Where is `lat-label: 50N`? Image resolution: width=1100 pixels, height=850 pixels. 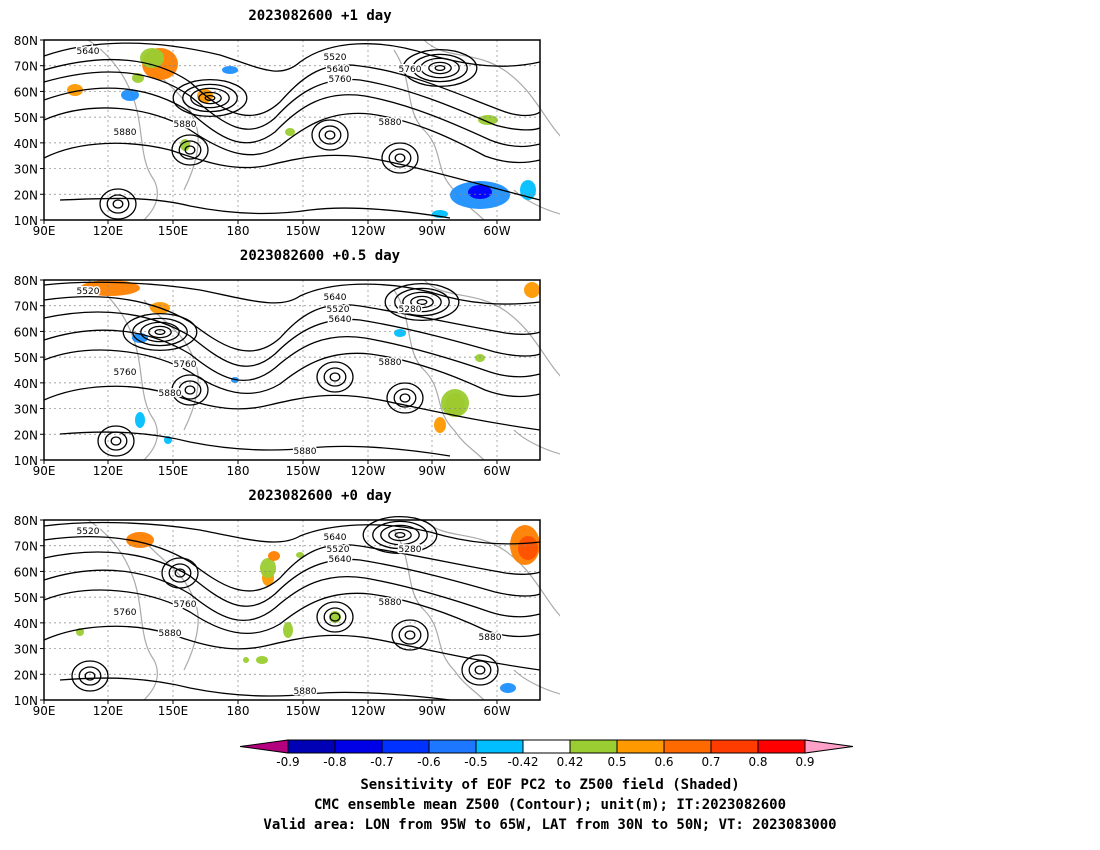 lat-label: 50N is located at coordinates (26, 118).